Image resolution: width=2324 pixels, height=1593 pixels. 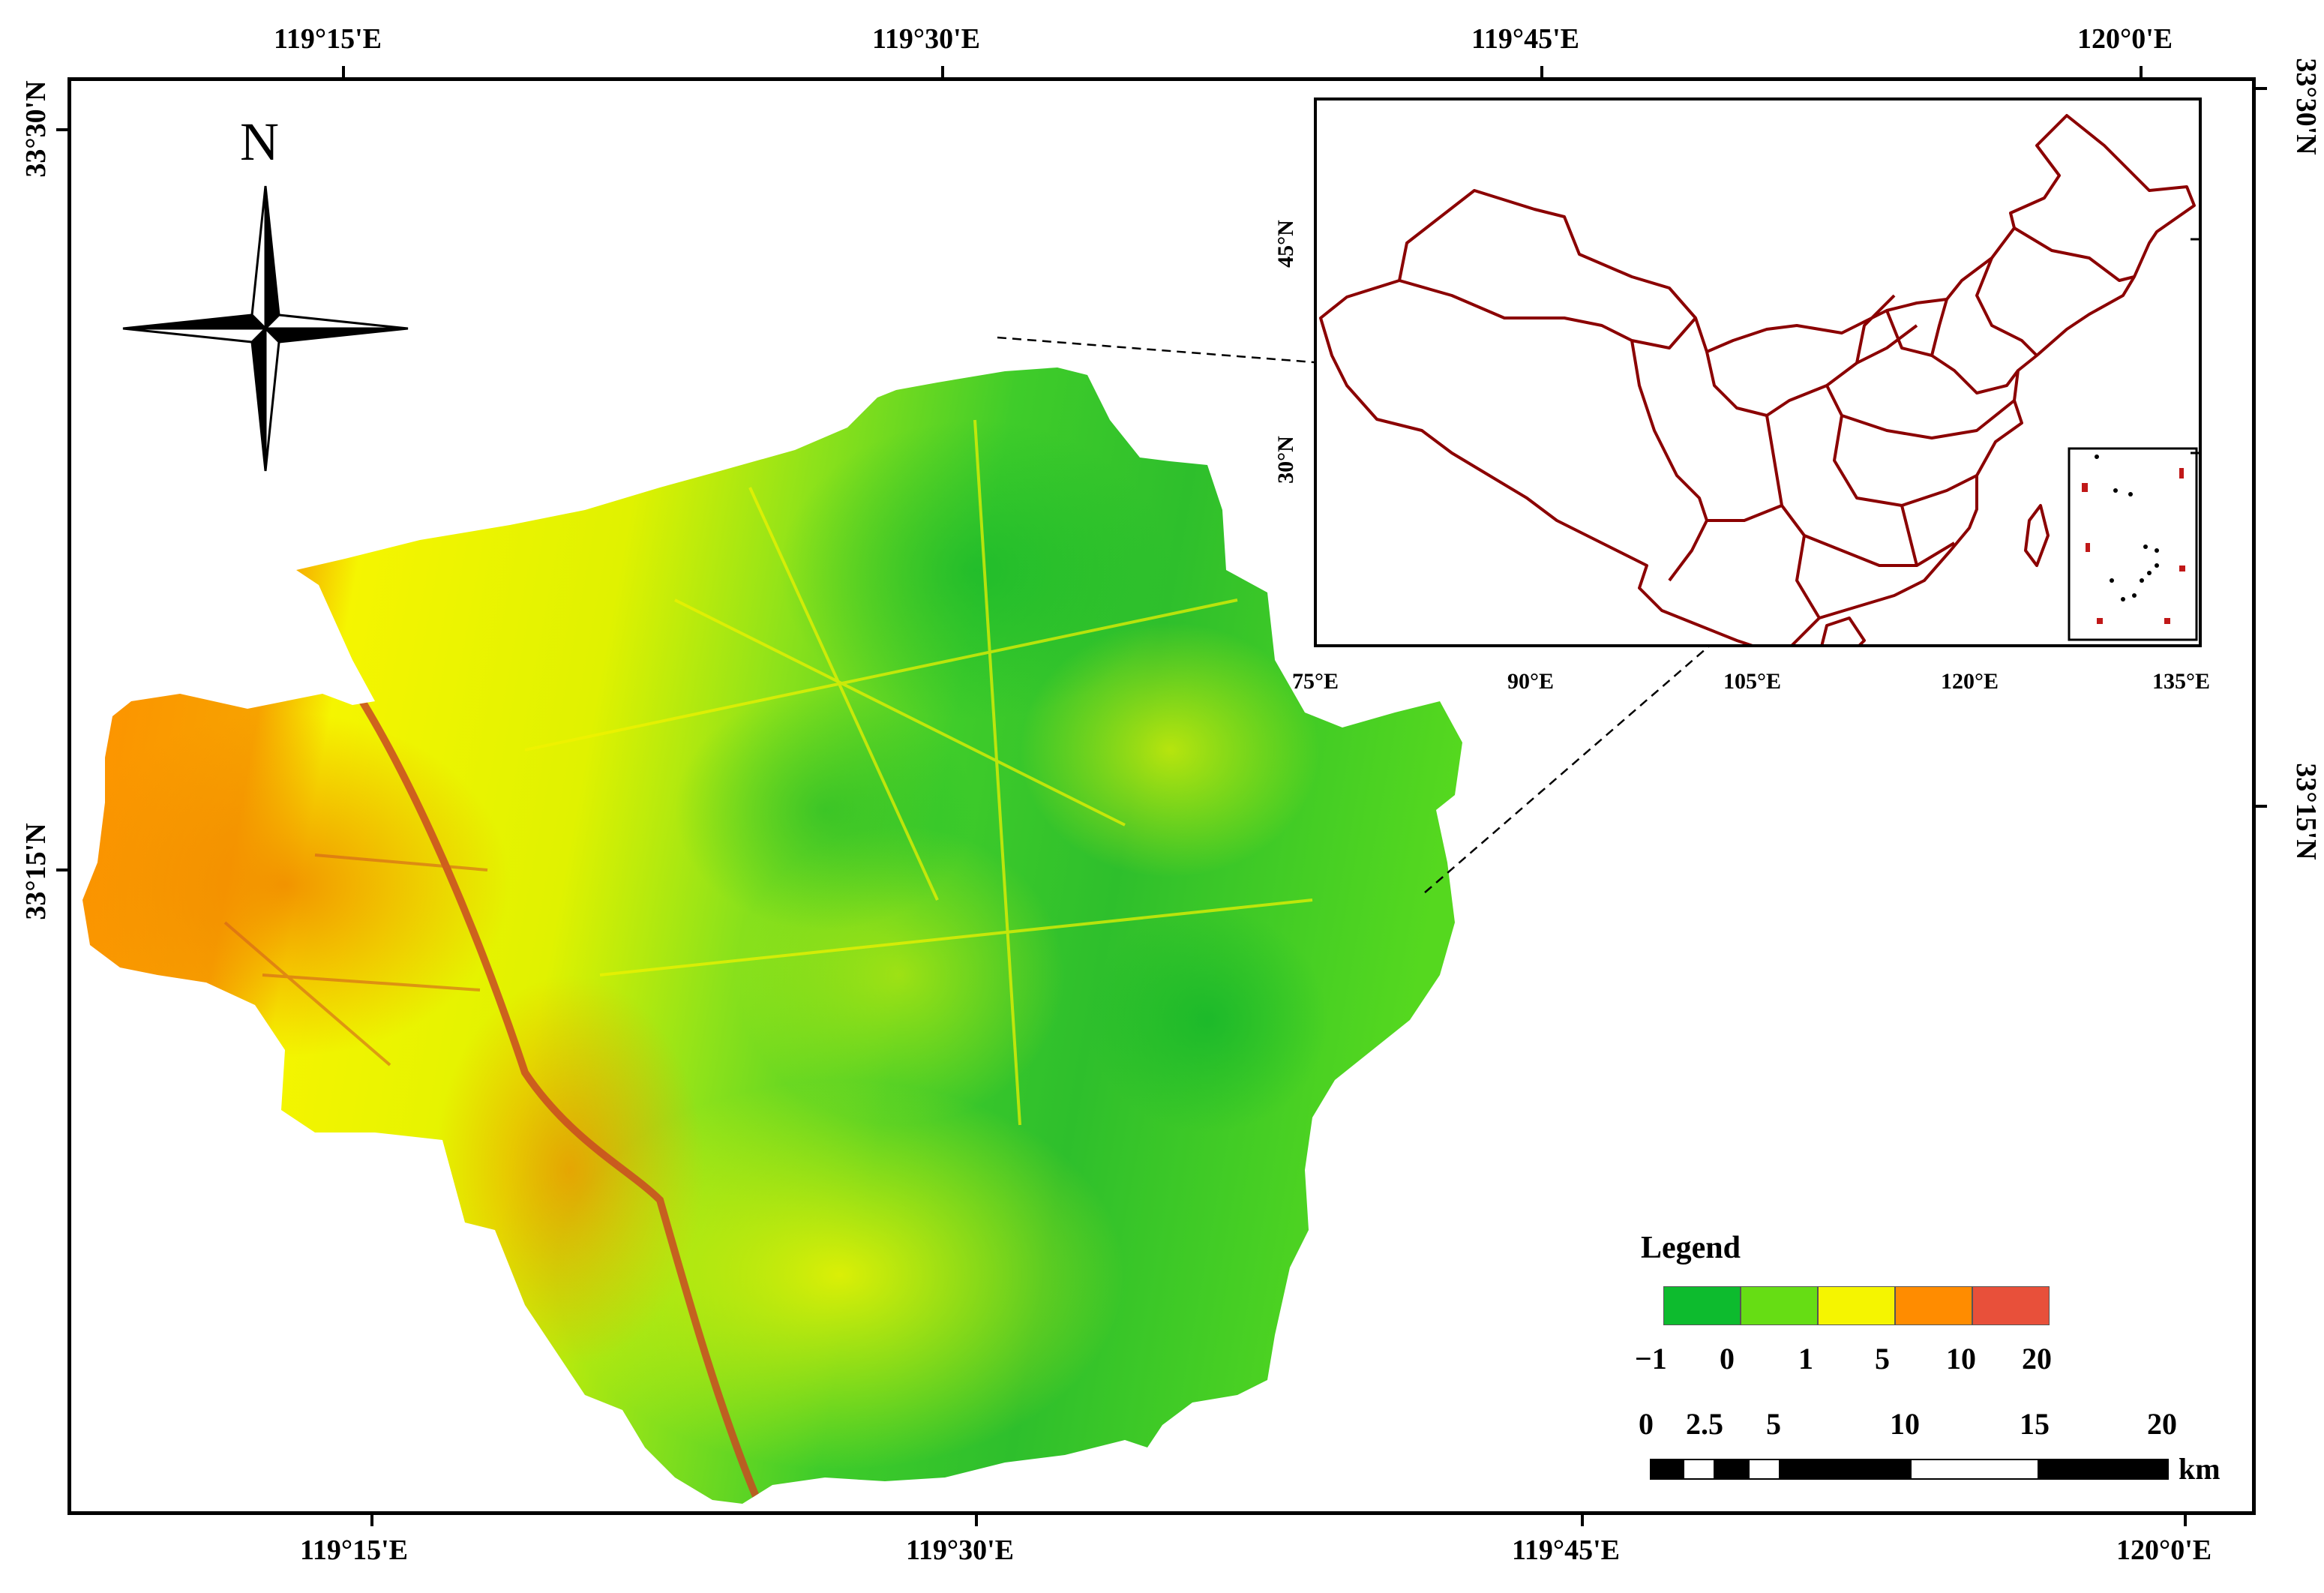 What do you see at coordinates (259, 142) in the screenshot?
I see `north-label: N` at bounding box center [259, 142].